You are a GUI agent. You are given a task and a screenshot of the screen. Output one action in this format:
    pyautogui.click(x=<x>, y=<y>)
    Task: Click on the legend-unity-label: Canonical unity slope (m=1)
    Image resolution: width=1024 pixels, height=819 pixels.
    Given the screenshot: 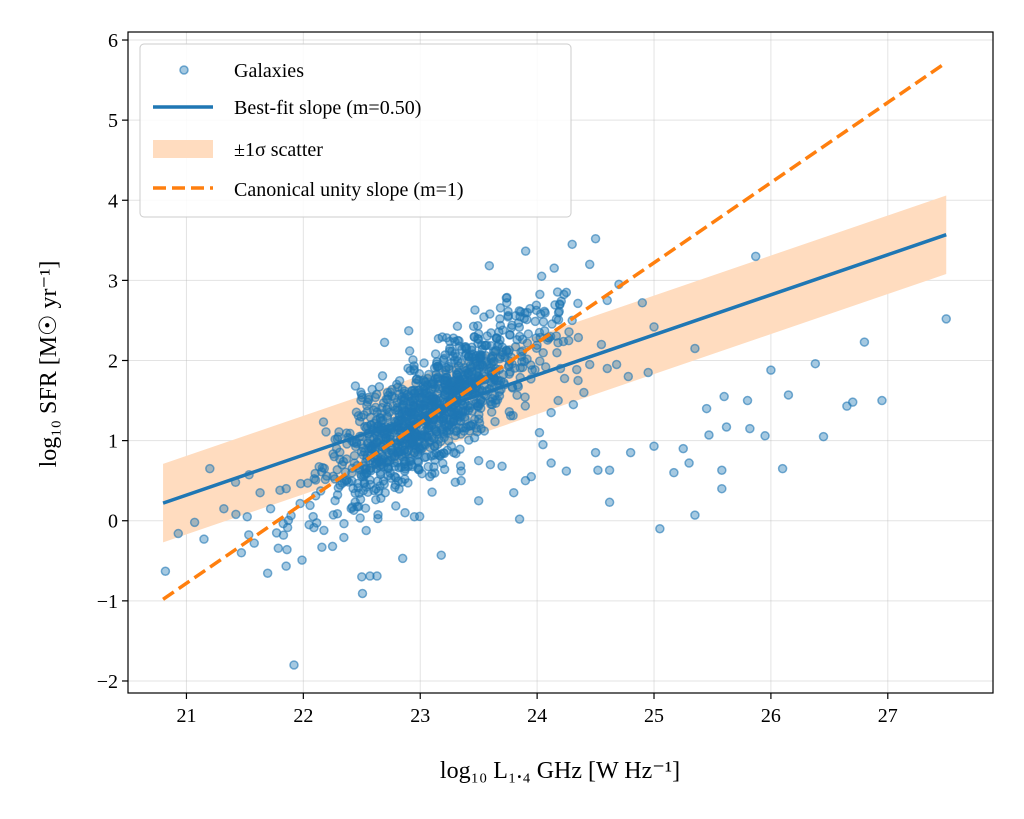 What is the action you would take?
    pyautogui.click(x=349, y=190)
    